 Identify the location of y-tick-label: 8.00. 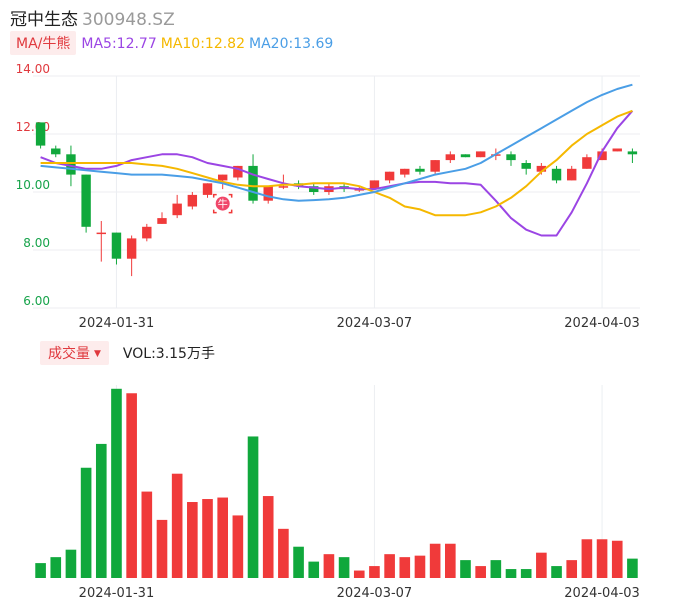
(36, 243).